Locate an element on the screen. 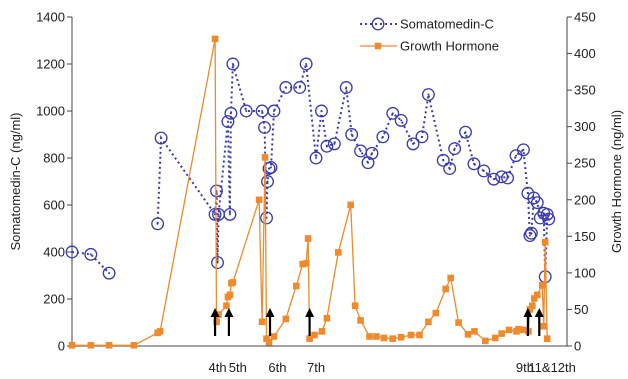  right-tick-label: 100 is located at coordinates (585, 272).